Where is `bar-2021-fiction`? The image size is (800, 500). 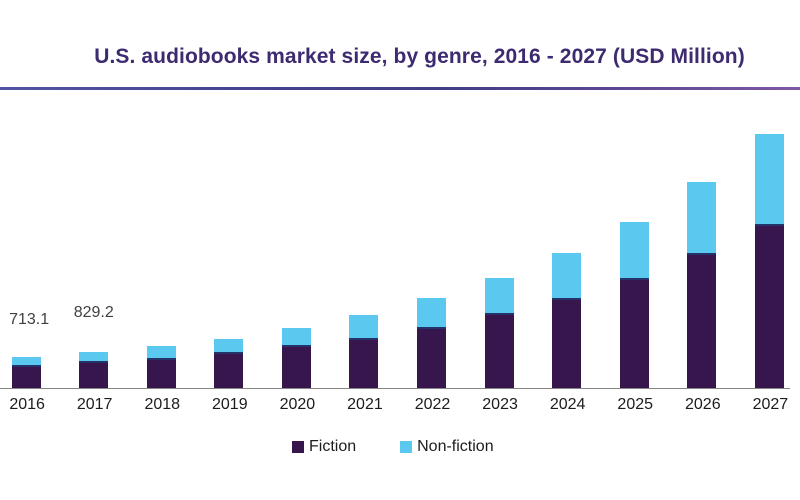
bar-2021-fiction is located at coordinates (364, 363).